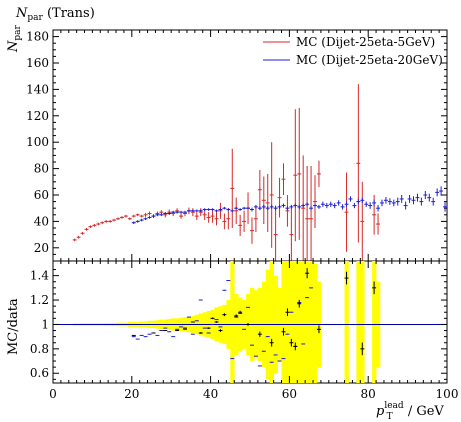  What do you see at coordinates (210, 394) in the screenshot?
I see `xtick-label-2: 40` at bounding box center [210, 394].